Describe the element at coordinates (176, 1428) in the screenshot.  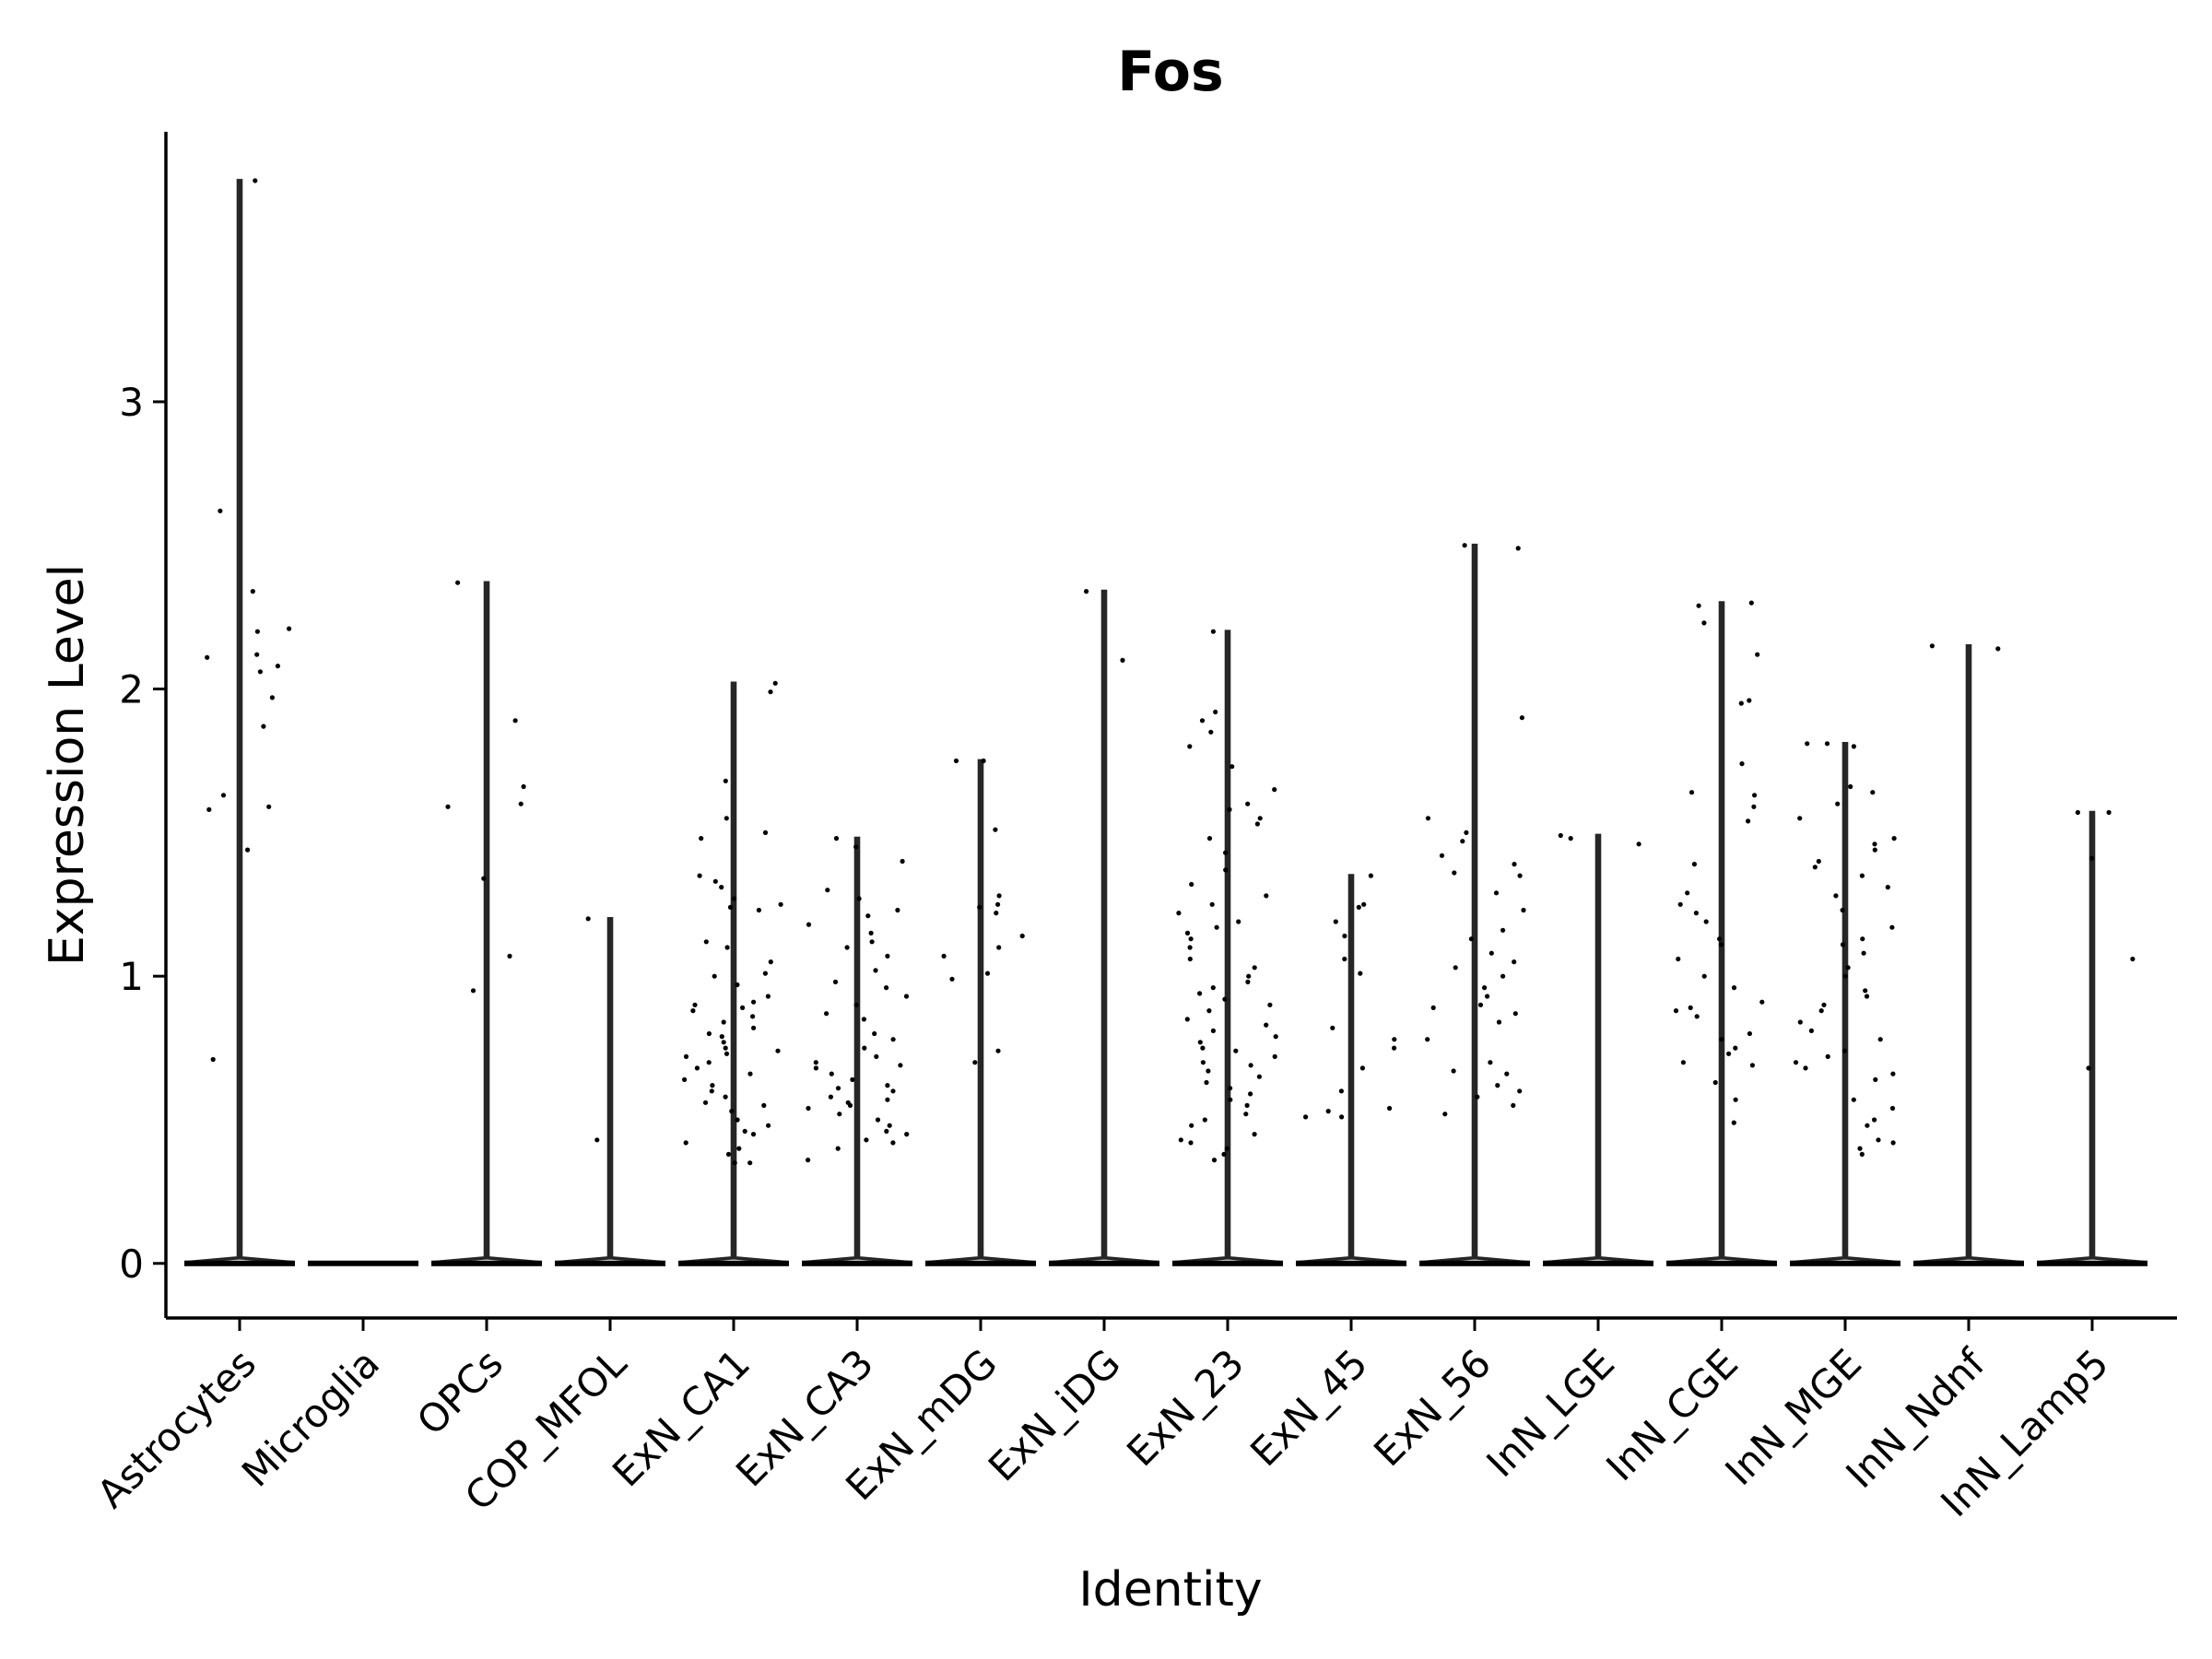
I see `x-tick-label-astrocytes: Astrocytes` at that location.